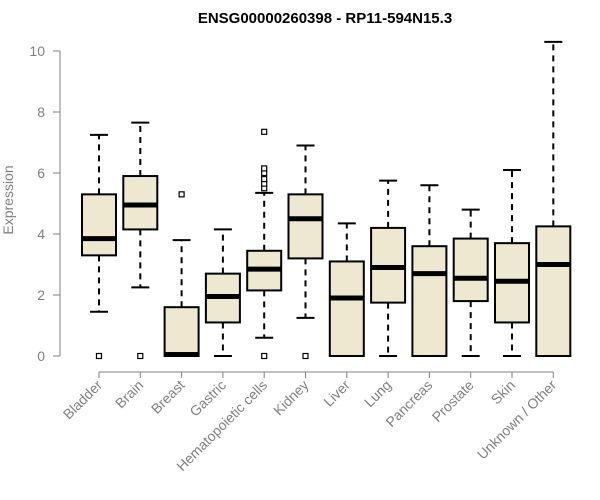 This screenshot has height=500, width=600. I want to click on box-lung, so click(388, 268).